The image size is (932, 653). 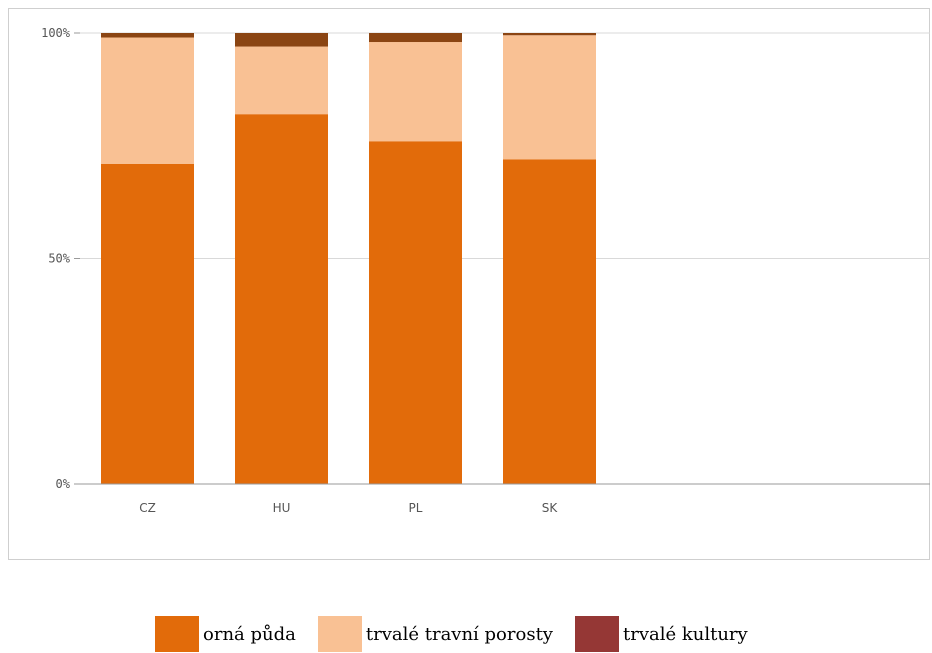 What do you see at coordinates (459, 634) in the screenshot?
I see `legend-label-trvale-travni-porosty: trvalé travní porosty` at bounding box center [459, 634].